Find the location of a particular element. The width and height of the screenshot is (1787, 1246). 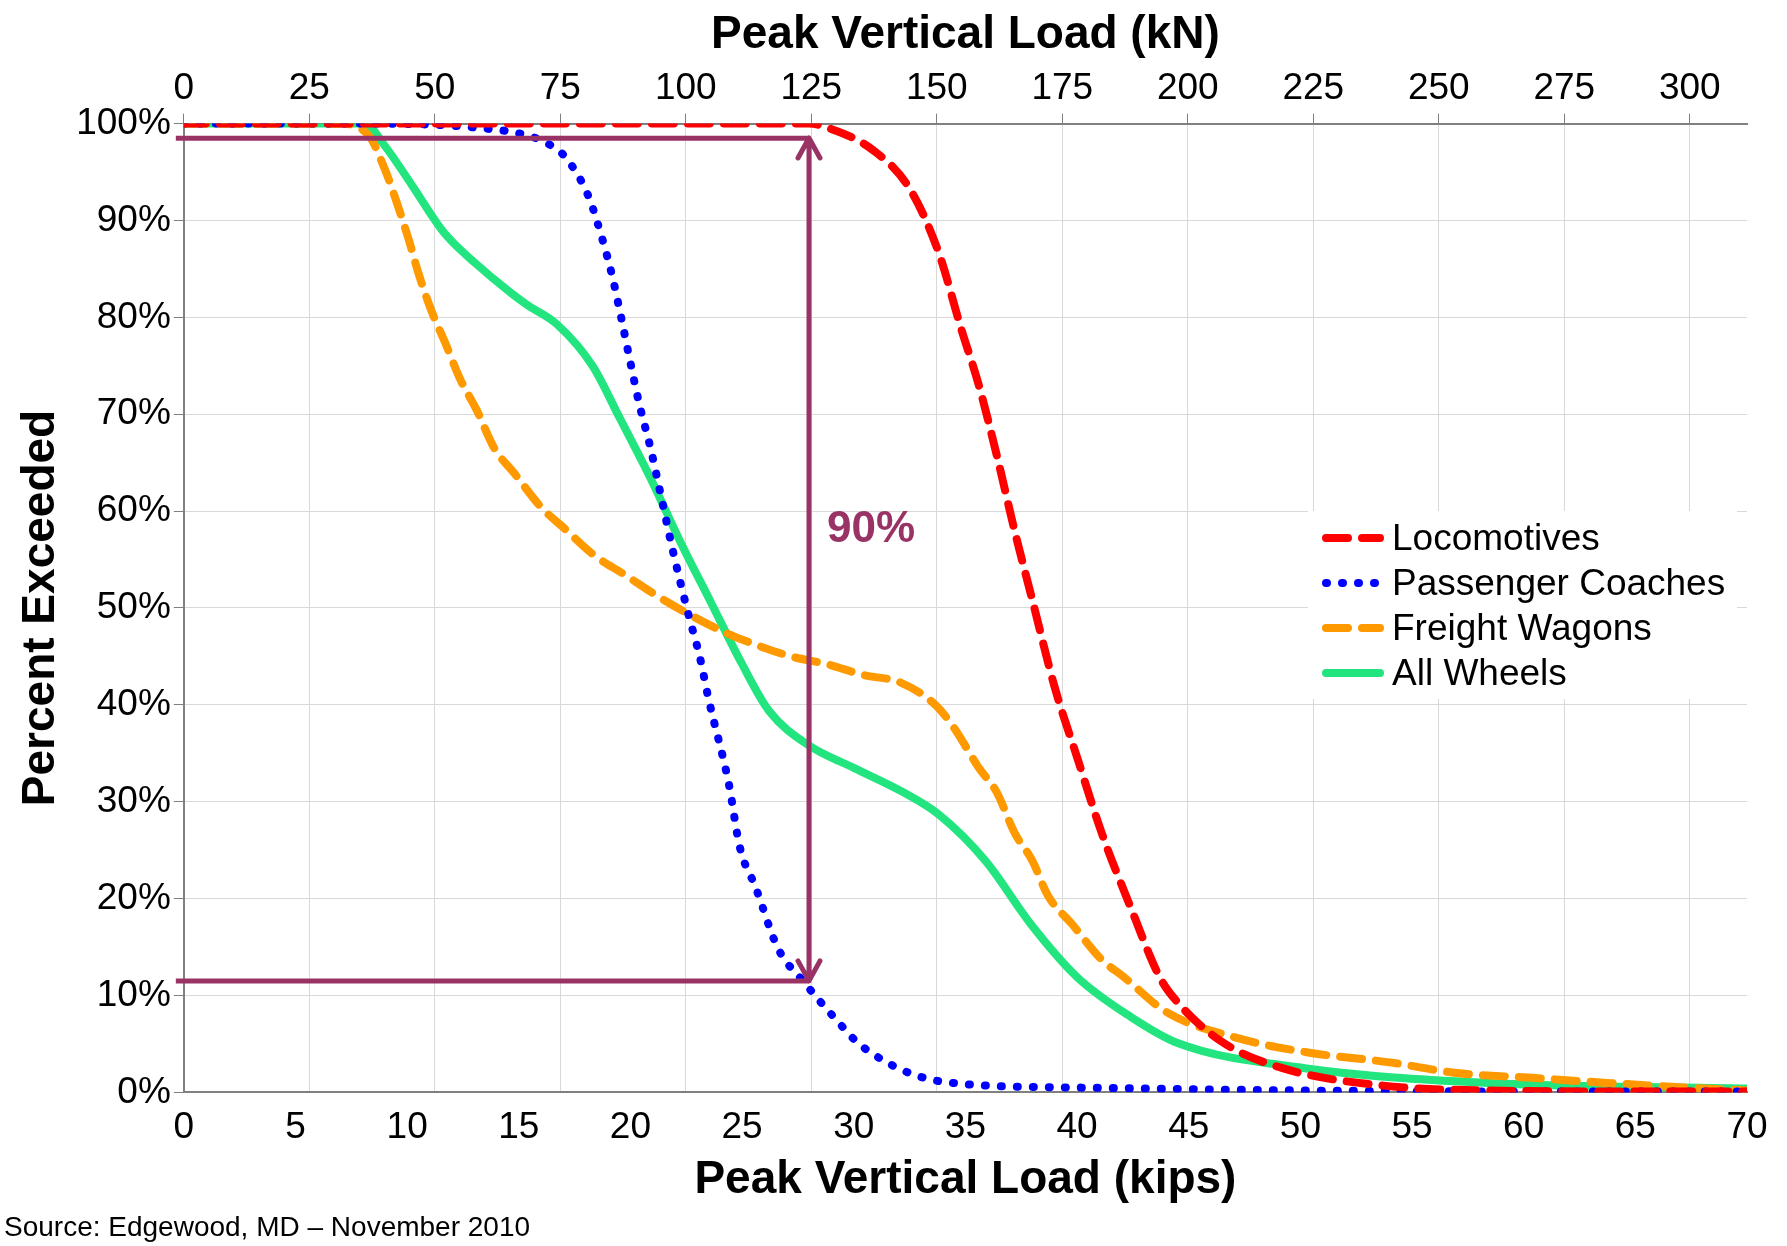

y-tick-label: 50% is located at coordinates (133, 606).